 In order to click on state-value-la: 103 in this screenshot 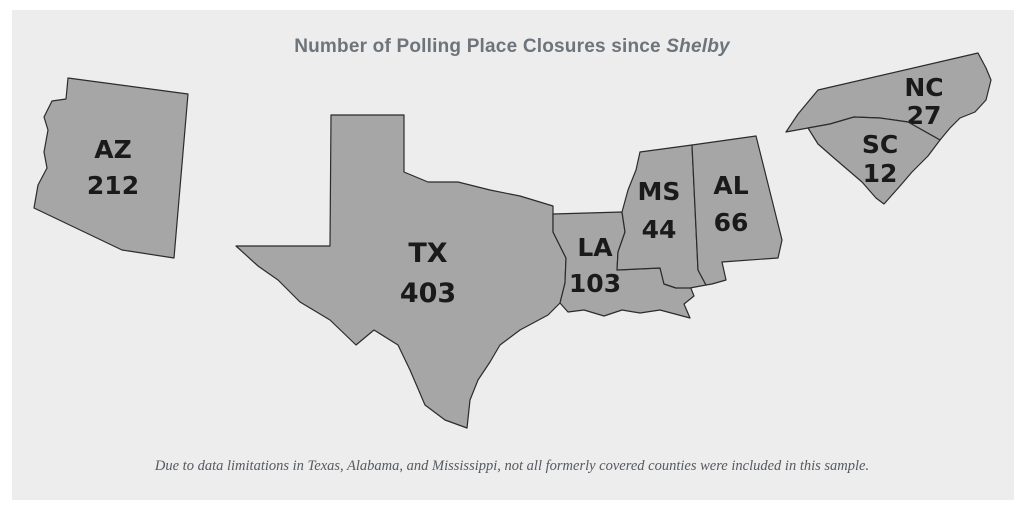, I will do `click(595, 283)`.